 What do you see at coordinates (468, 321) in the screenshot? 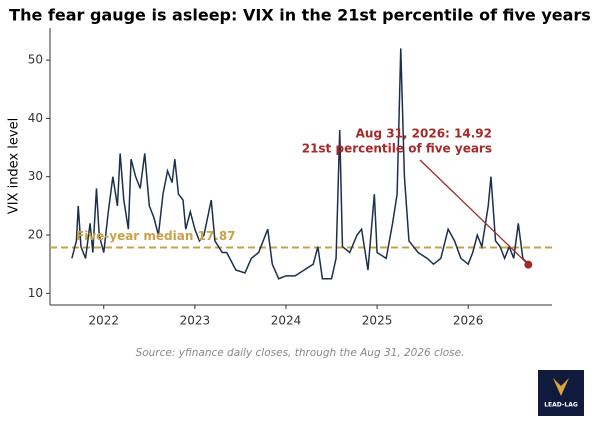
I see `x-tick-label: 2026` at bounding box center [468, 321].